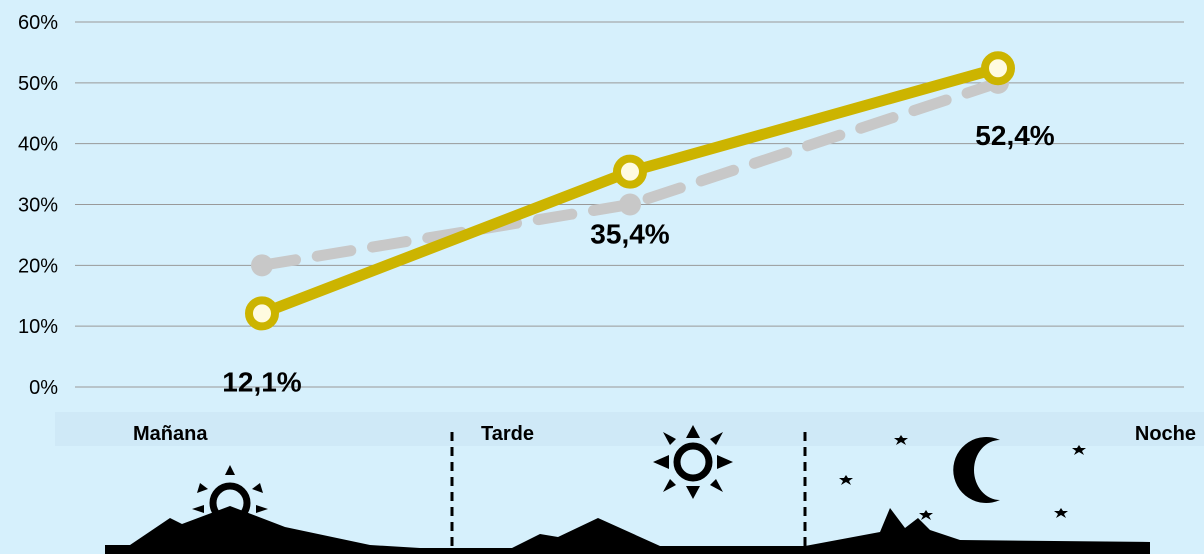 This screenshot has height=554, width=1204. I want to click on y-tick-label: 40%, so click(38, 145).